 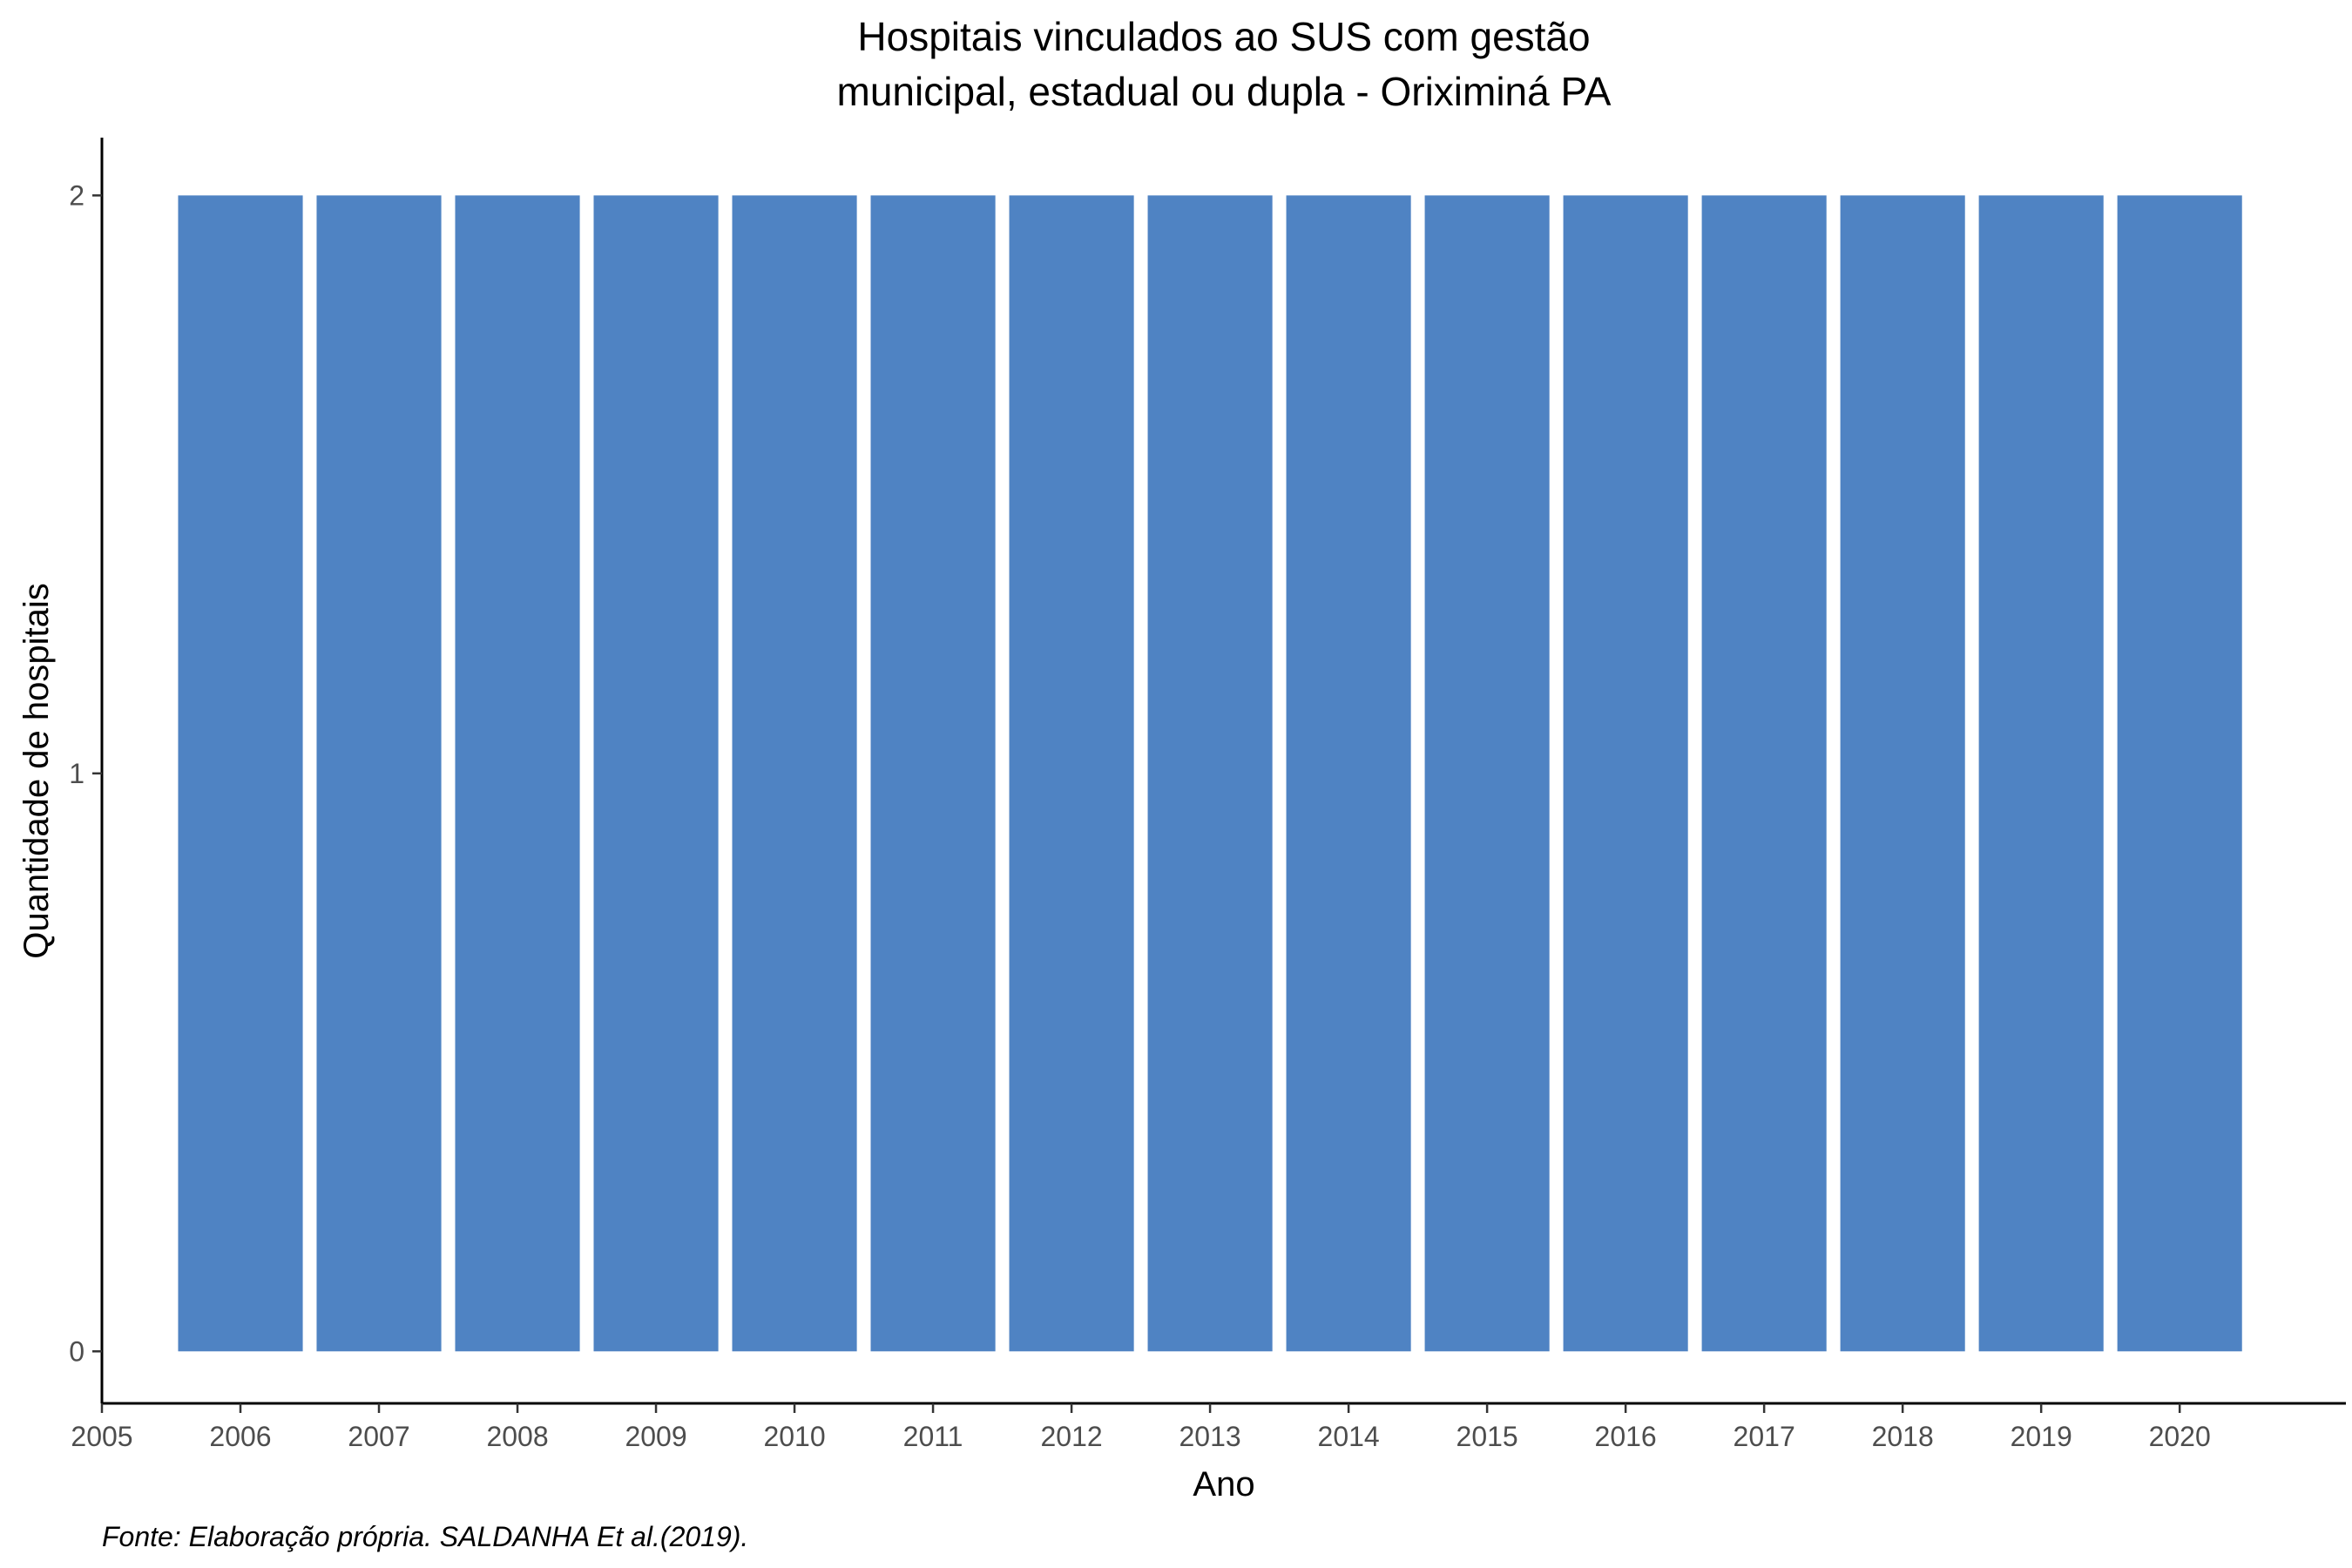 I want to click on bar-2006, so click(x=240, y=773).